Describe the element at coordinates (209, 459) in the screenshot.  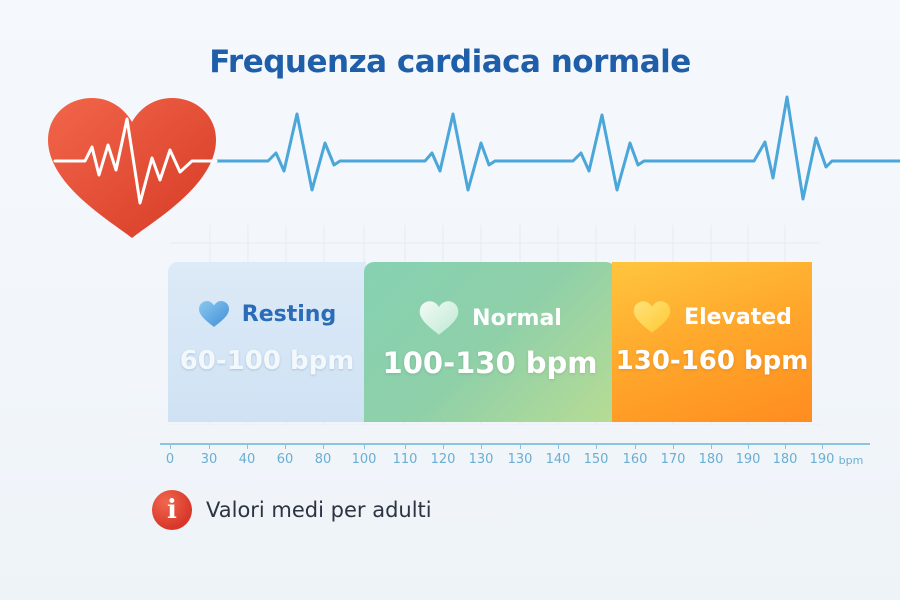
I see `axis-tick-label: 30` at that location.